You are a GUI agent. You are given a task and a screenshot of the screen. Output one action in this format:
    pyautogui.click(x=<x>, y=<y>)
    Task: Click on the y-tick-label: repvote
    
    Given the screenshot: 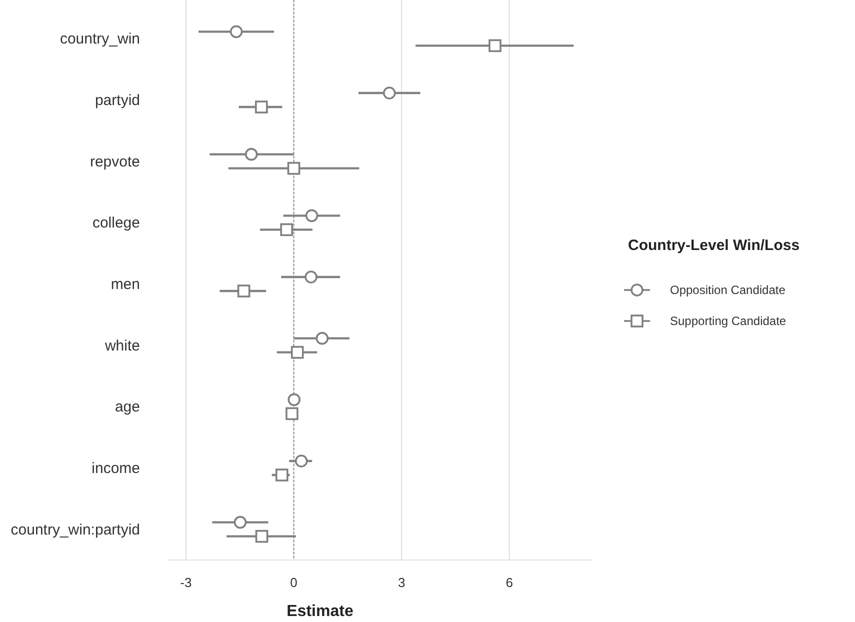 What is the action you would take?
    pyautogui.click(x=115, y=161)
    